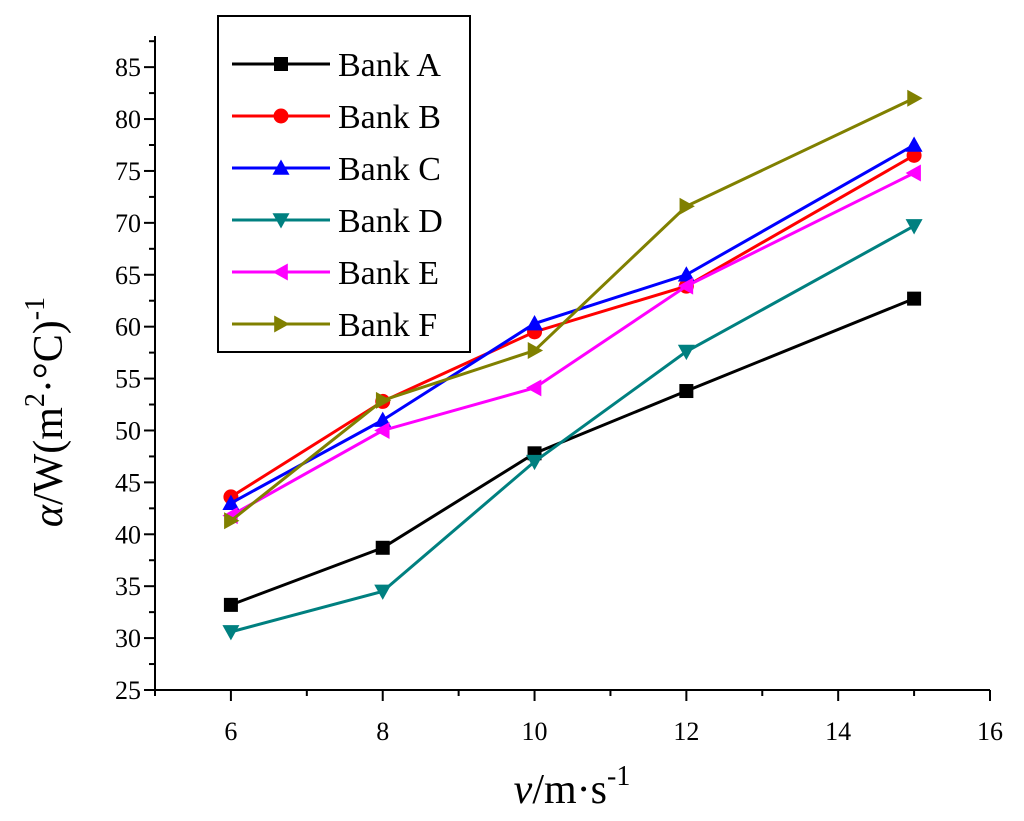 The image size is (1024, 821). What do you see at coordinates (128, 638) in the screenshot?
I see `y-tick-label: 30` at bounding box center [128, 638].